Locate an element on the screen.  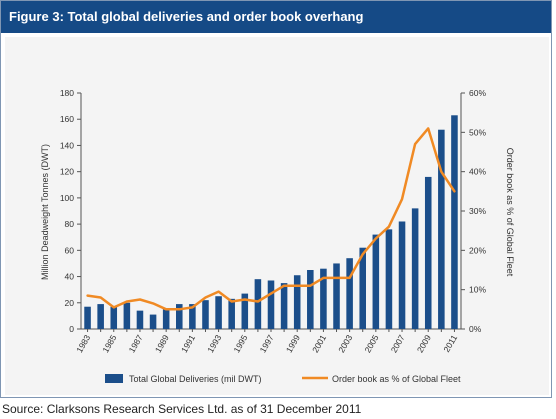
y-tick-label: 100 is located at coordinates (67, 198).